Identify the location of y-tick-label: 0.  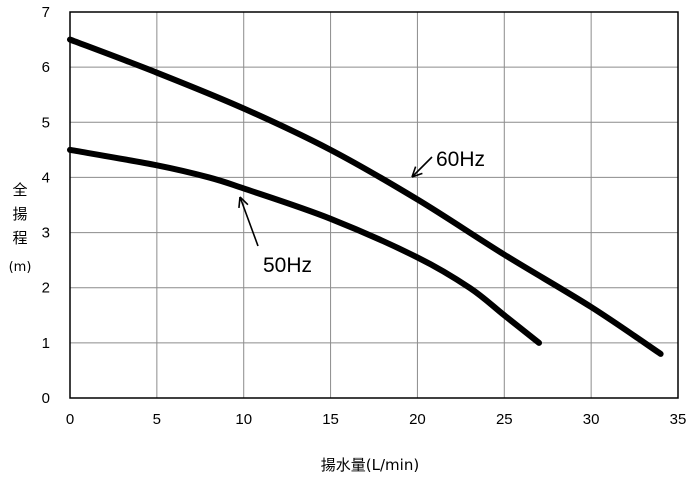
(46, 398).